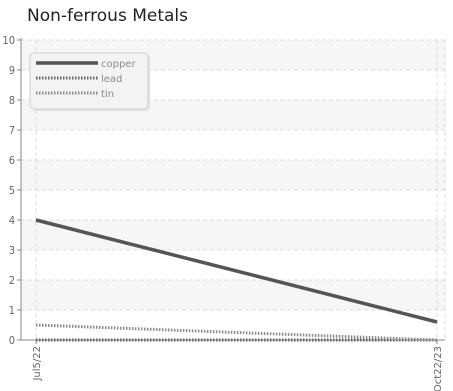 The image size is (453, 391). I want to click on series-line-tin, so click(236, 332).